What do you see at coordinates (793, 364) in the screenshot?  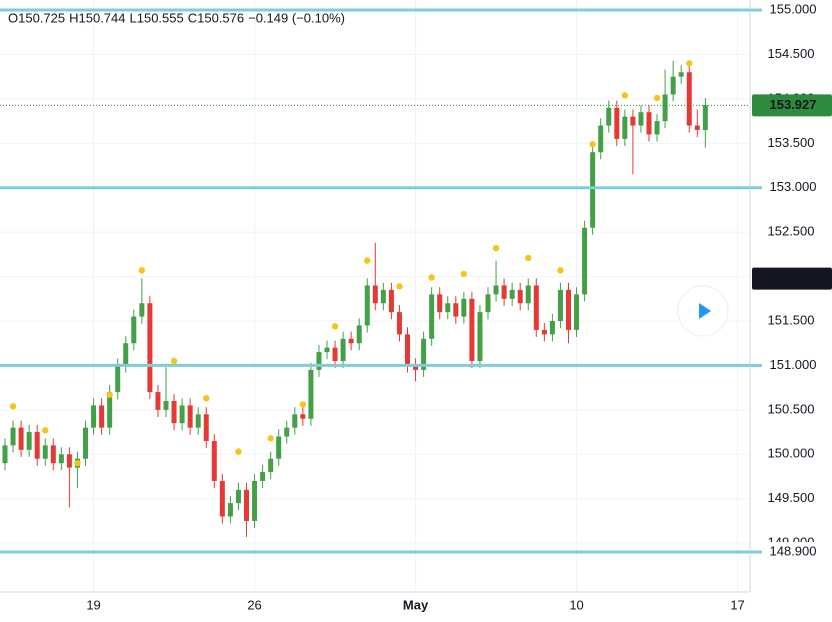 I see `level-label: 151.000` at bounding box center [793, 364].